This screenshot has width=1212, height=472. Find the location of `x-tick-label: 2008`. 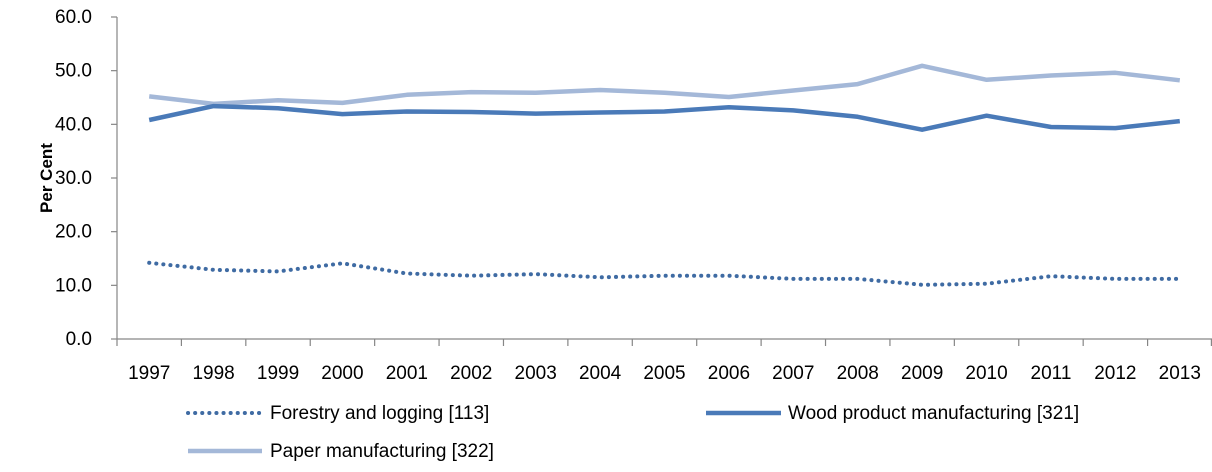

x-tick-label: 2008 is located at coordinates (858, 373).